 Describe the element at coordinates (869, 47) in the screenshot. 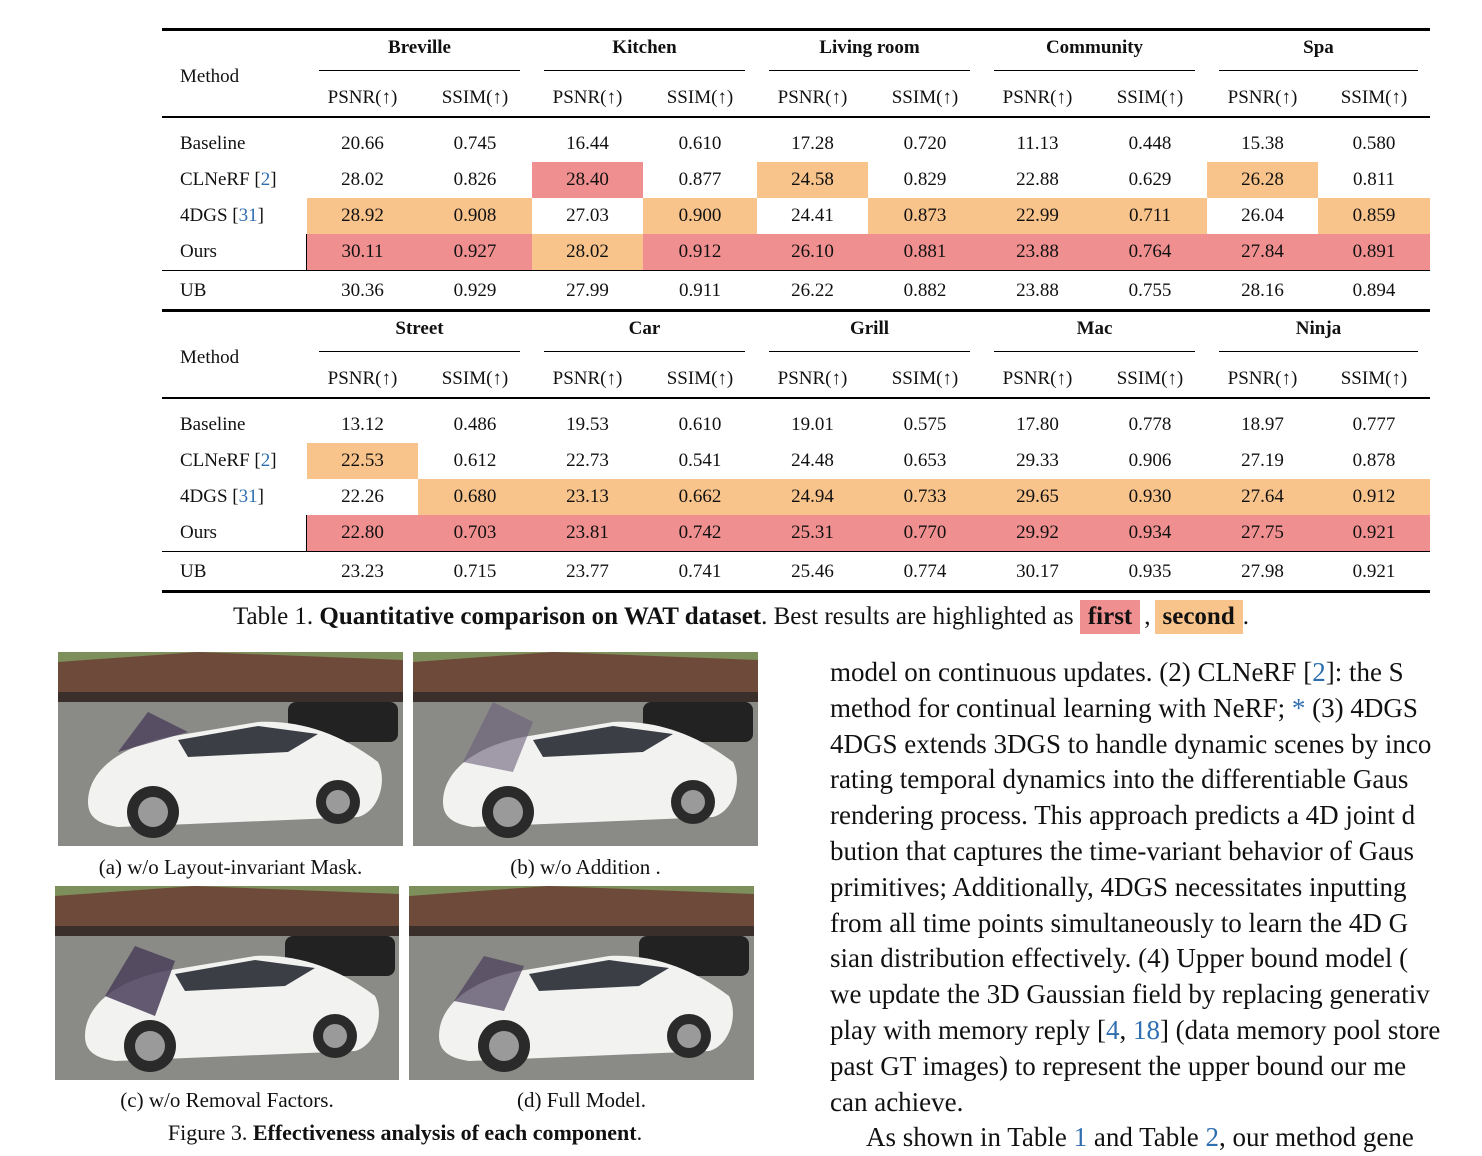

I see `scene-header: Living room` at that location.